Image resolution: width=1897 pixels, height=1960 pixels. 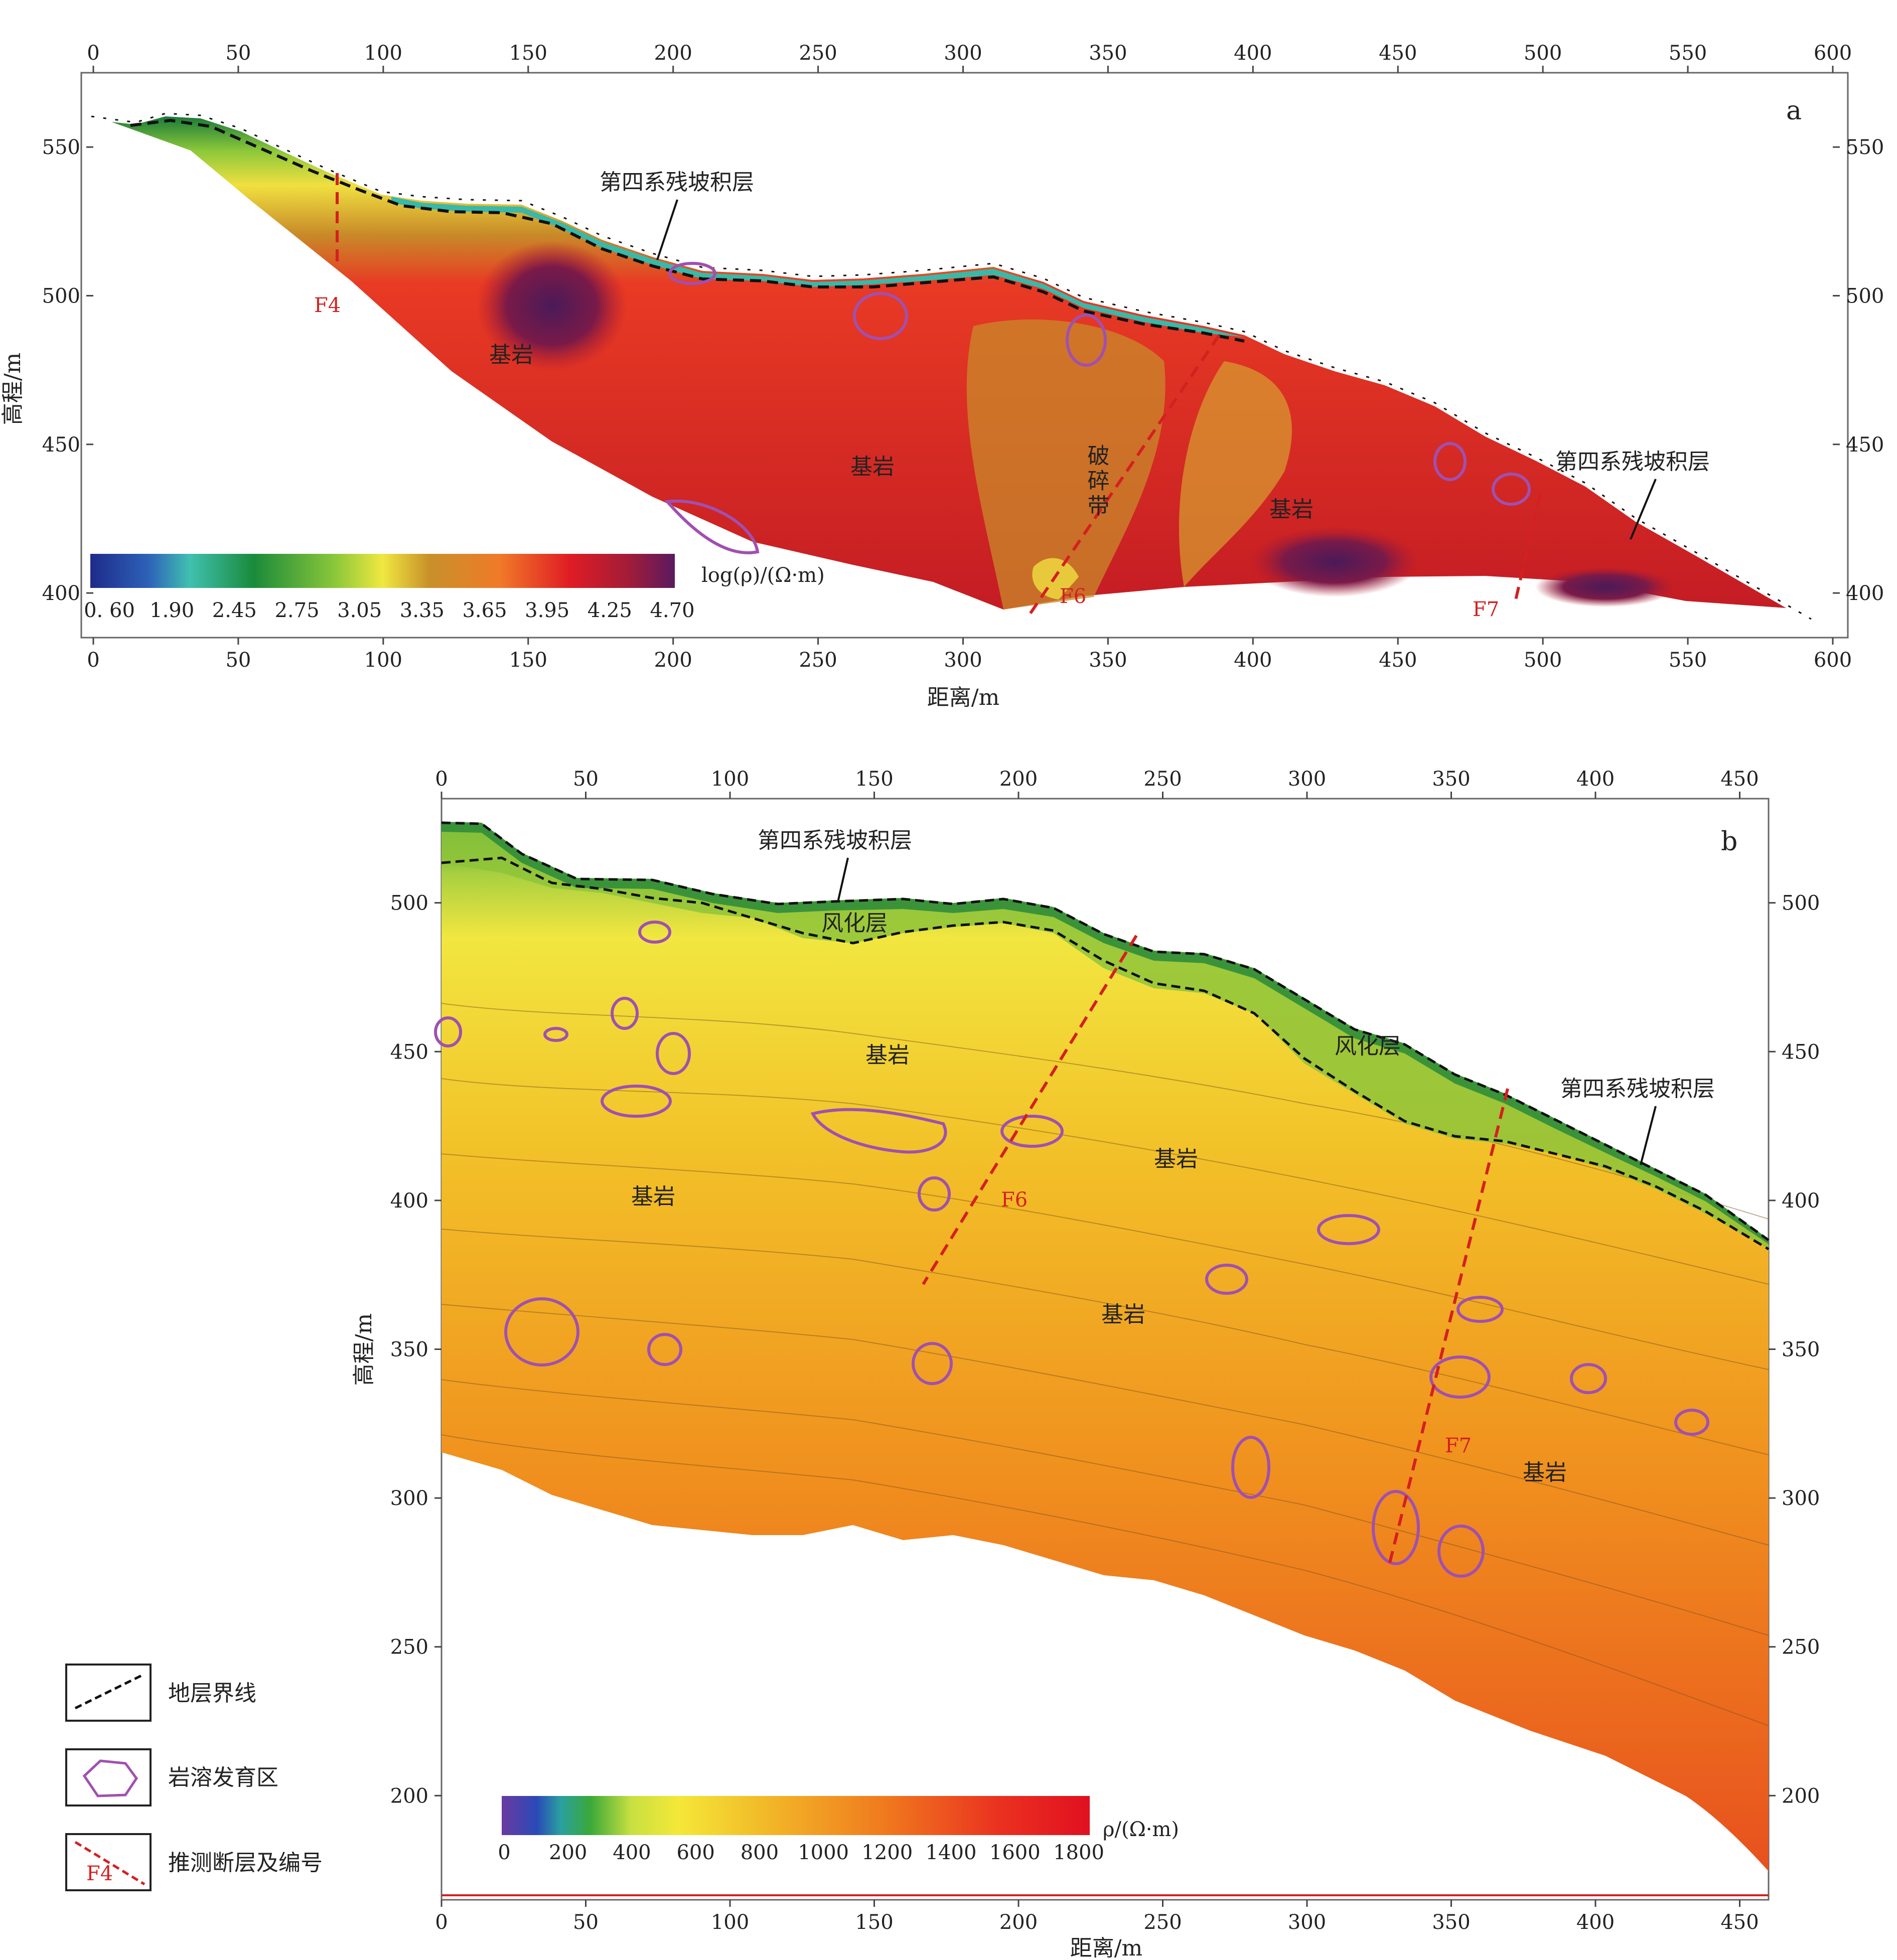 I want to click on colorbar-b-title: ρ/(Ω·m), so click(x=1141, y=1829).